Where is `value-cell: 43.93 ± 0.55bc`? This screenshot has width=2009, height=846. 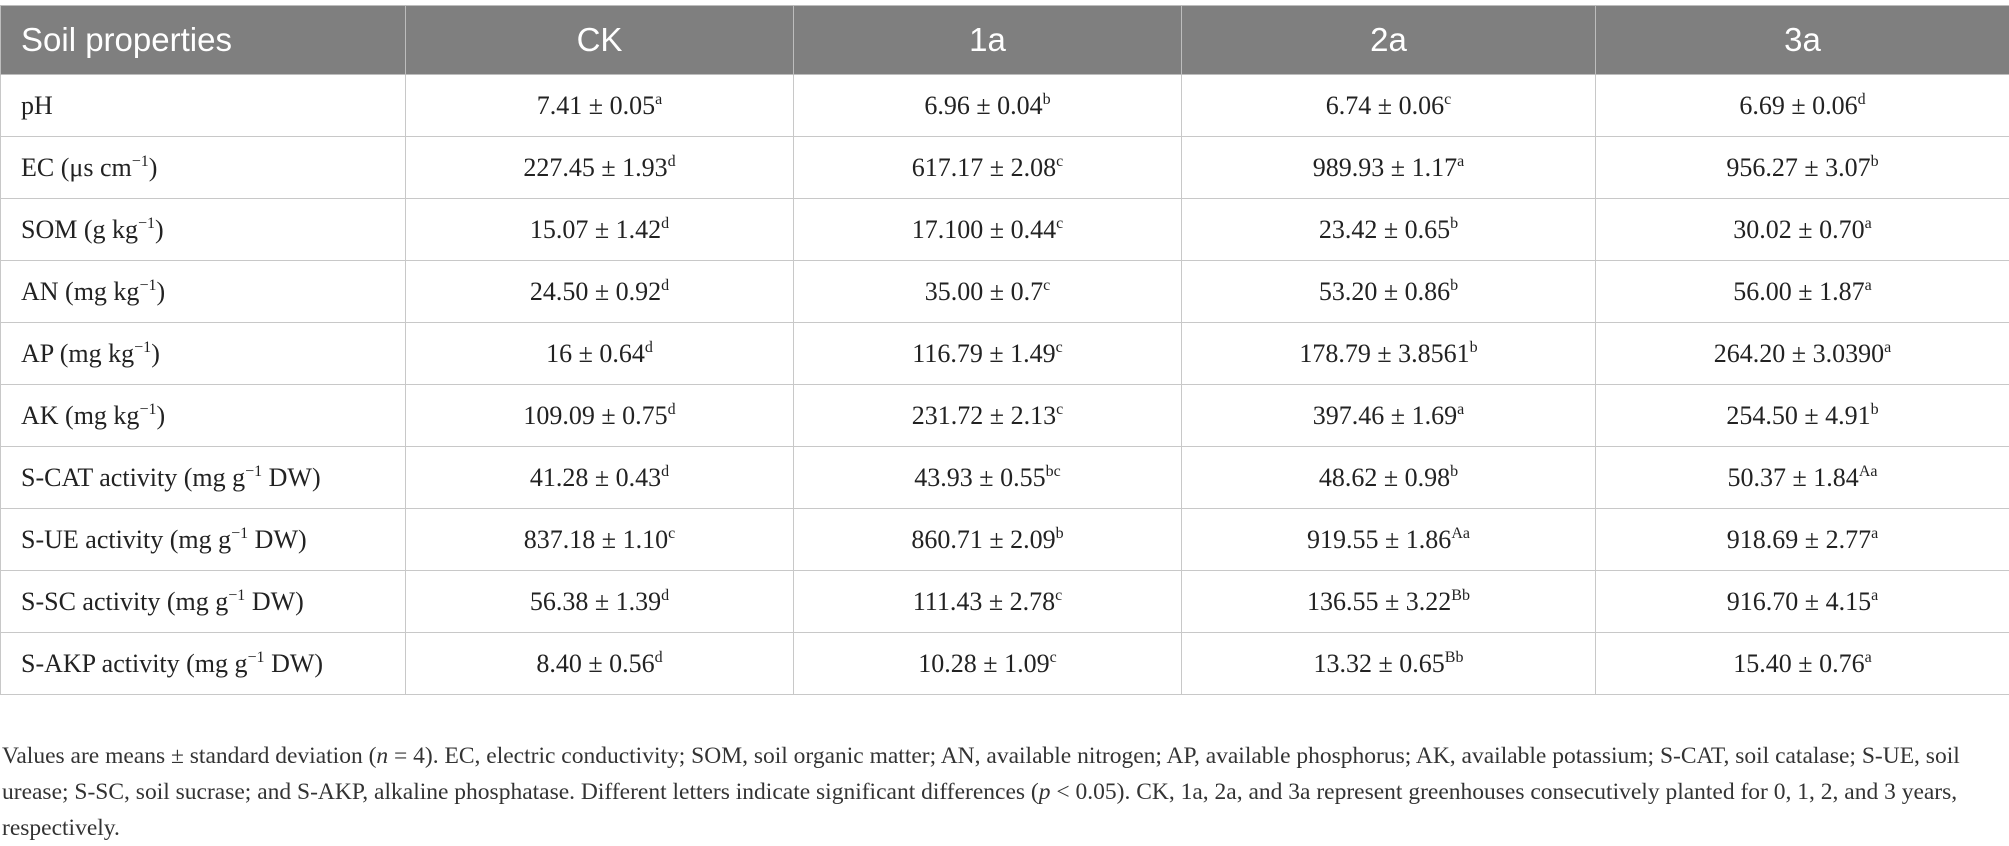 value-cell: 43.93 ± 0.55bc is located at coordinates (988, 478).